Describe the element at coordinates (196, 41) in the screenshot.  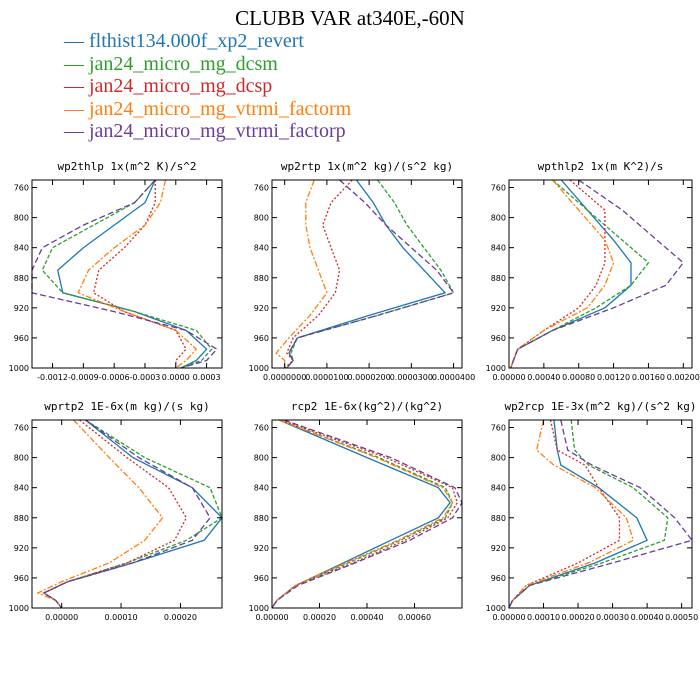
I see `legend-label: flthist134.000f_xp2_revert` at that location.